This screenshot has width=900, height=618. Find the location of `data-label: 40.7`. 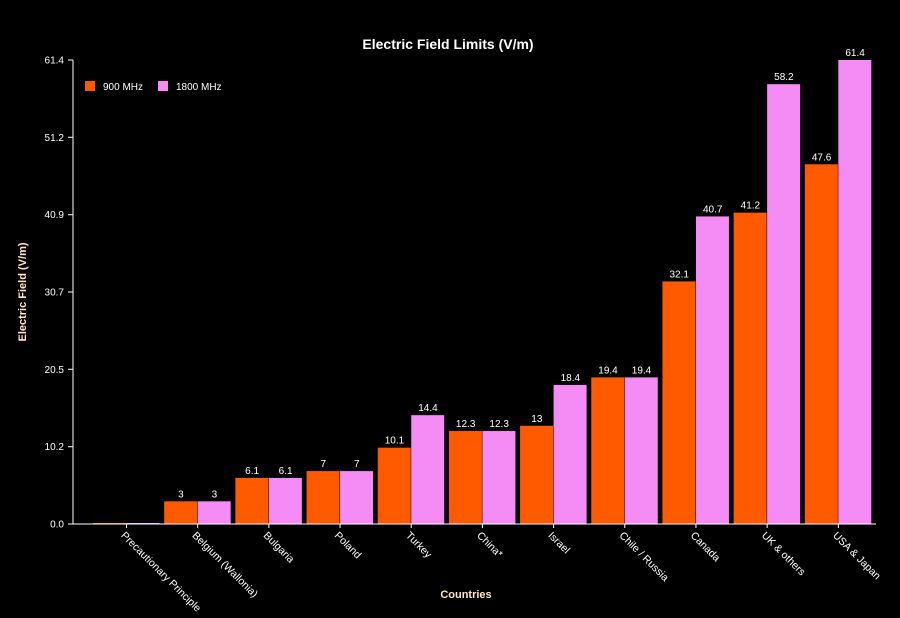

data-label: 40.7 is located at coordinates (713, 209).